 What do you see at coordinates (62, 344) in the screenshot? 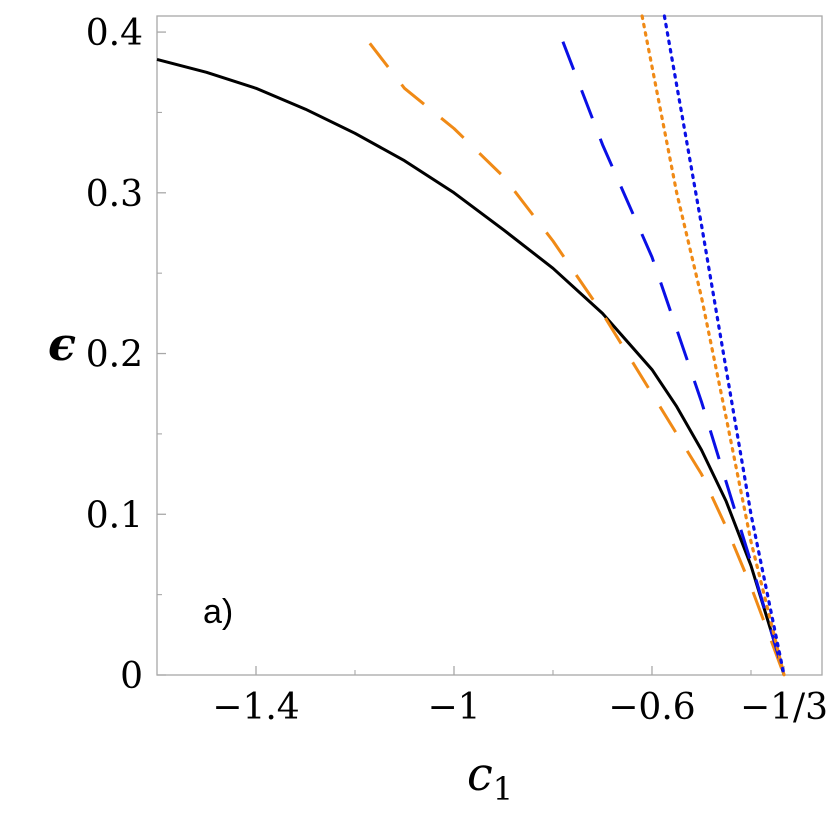
I see `y-axis-label: ϵ` at bounding box center [62, 344].